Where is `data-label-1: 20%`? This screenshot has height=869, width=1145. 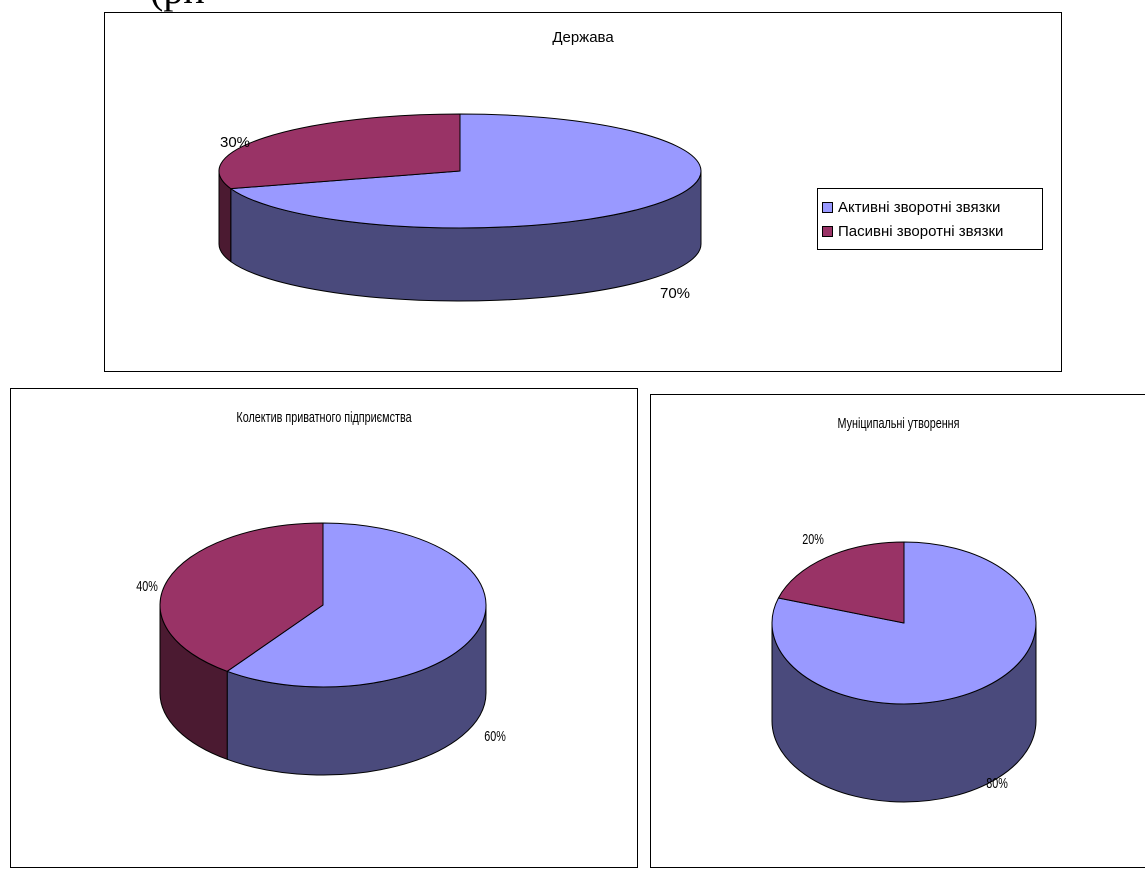
data-label-1: 20% is located at coordinates (813, 538).